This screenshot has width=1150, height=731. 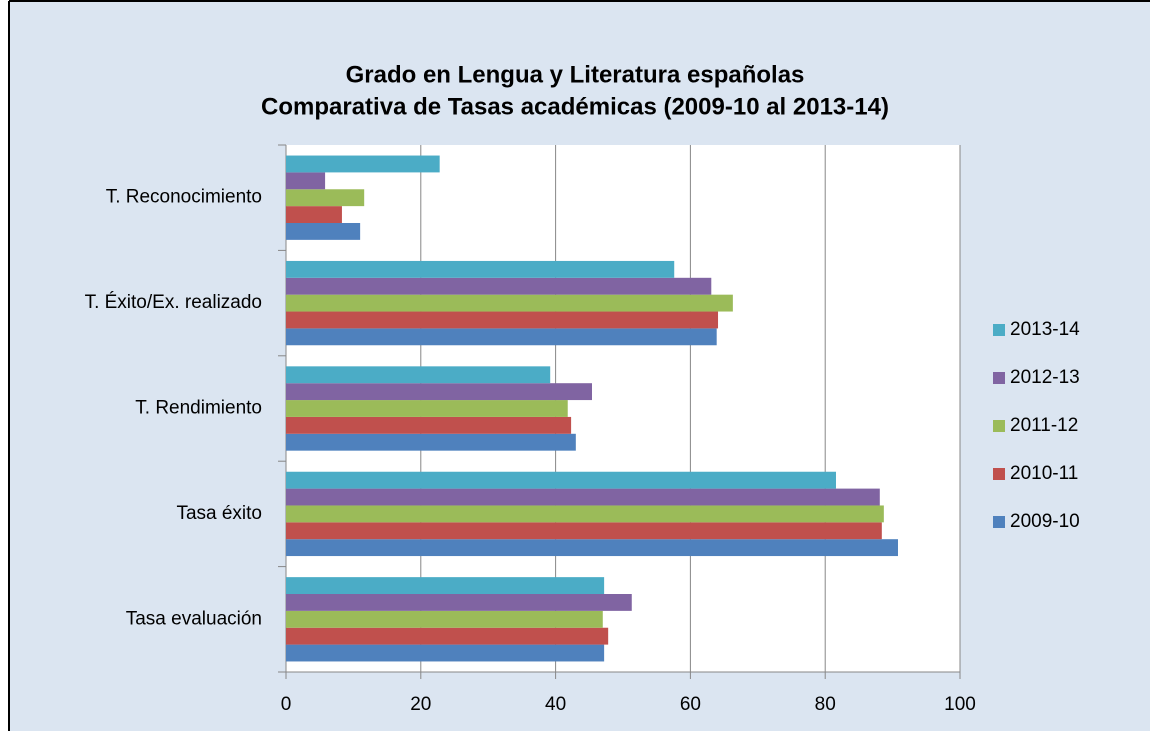 What do you see at coordinates (1045, 521) in the screenshot?
I see `legend-label: 2009-10` at bounding box center [1045, 521].